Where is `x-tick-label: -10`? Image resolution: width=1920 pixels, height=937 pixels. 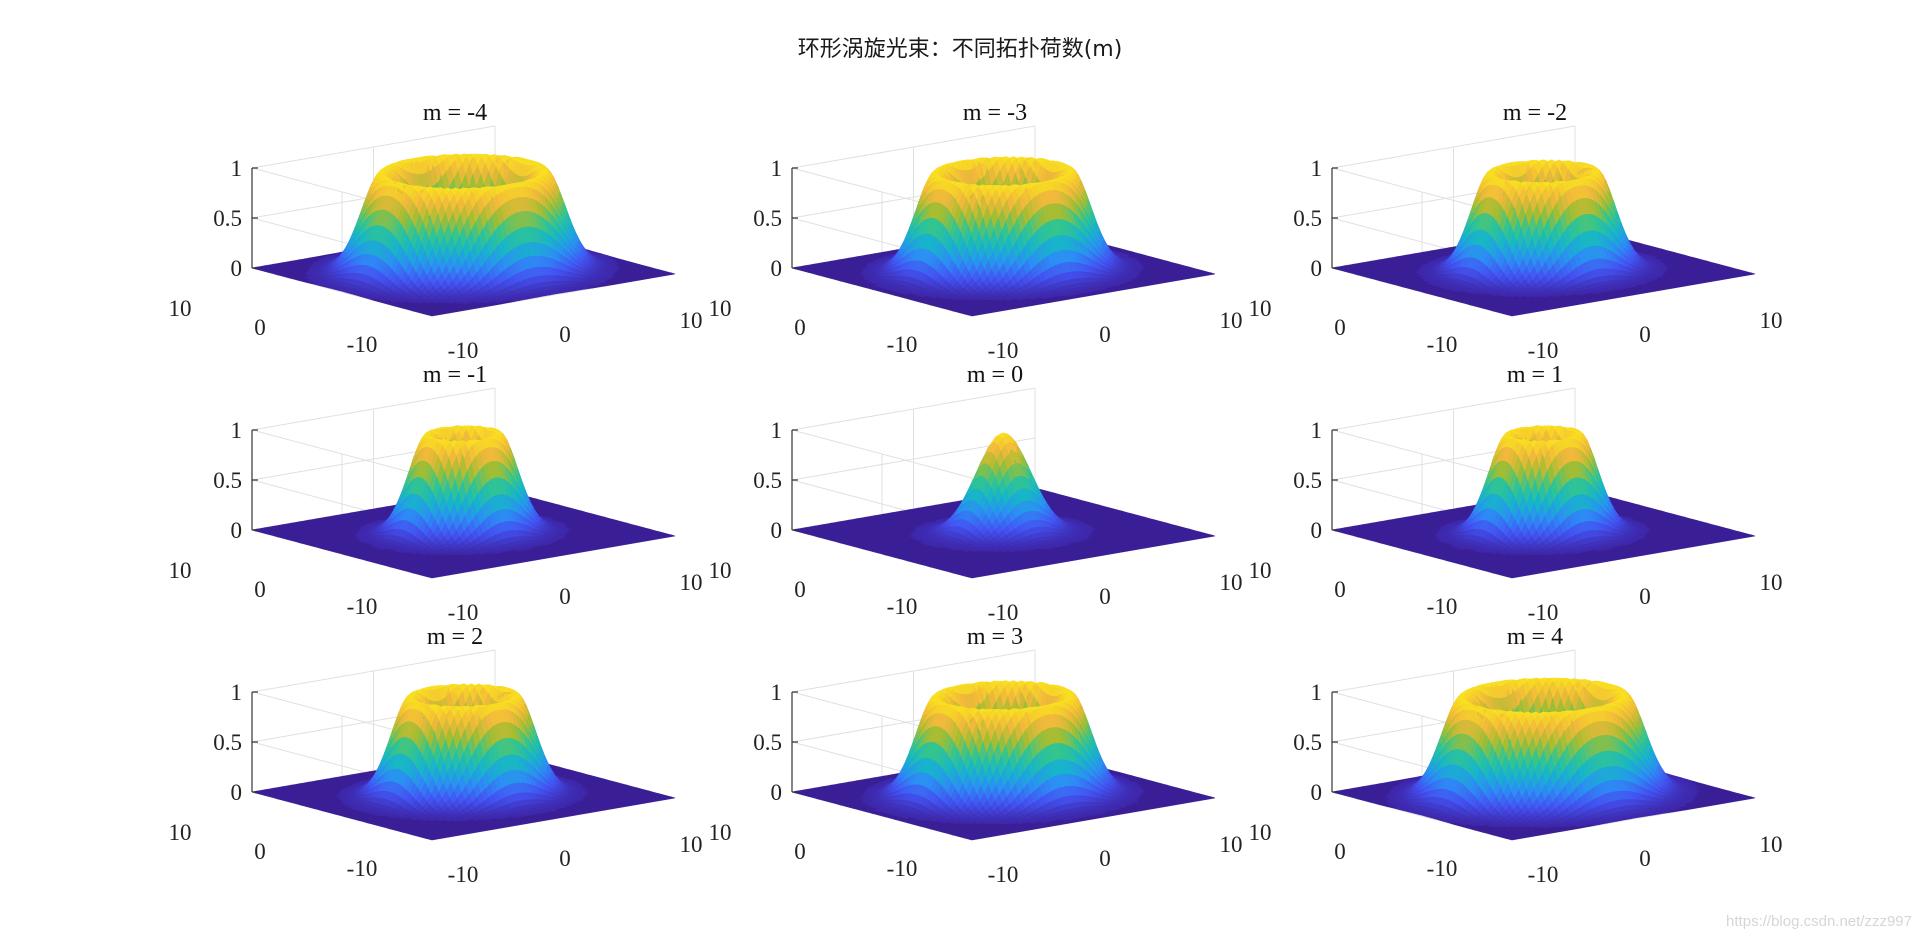 x-tick-label: -10 is located at coordinates (463, 350).